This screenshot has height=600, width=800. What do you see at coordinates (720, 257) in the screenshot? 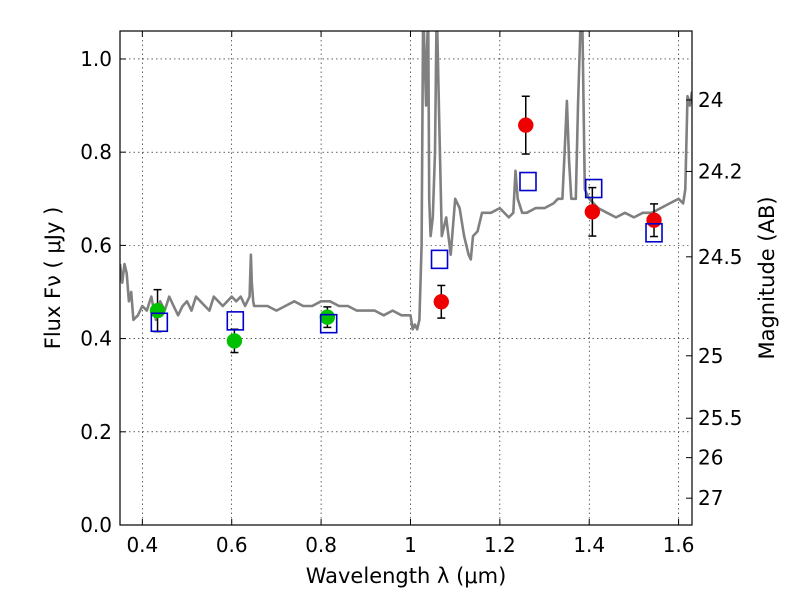
I see `y2-tick-label: 24.5` at bounding box center [720, 257].